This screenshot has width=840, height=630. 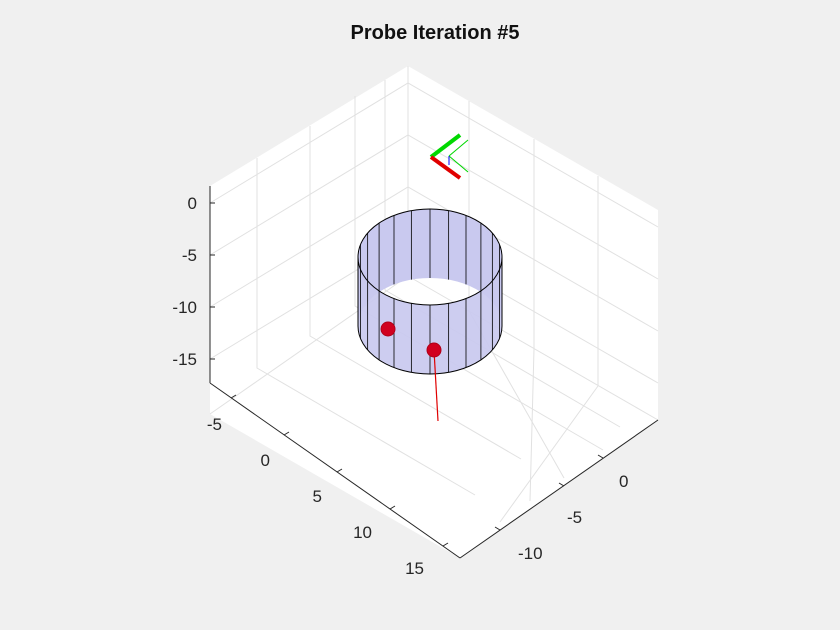 I want to click on z-tick-label: 0, so click(x=192, y=203).